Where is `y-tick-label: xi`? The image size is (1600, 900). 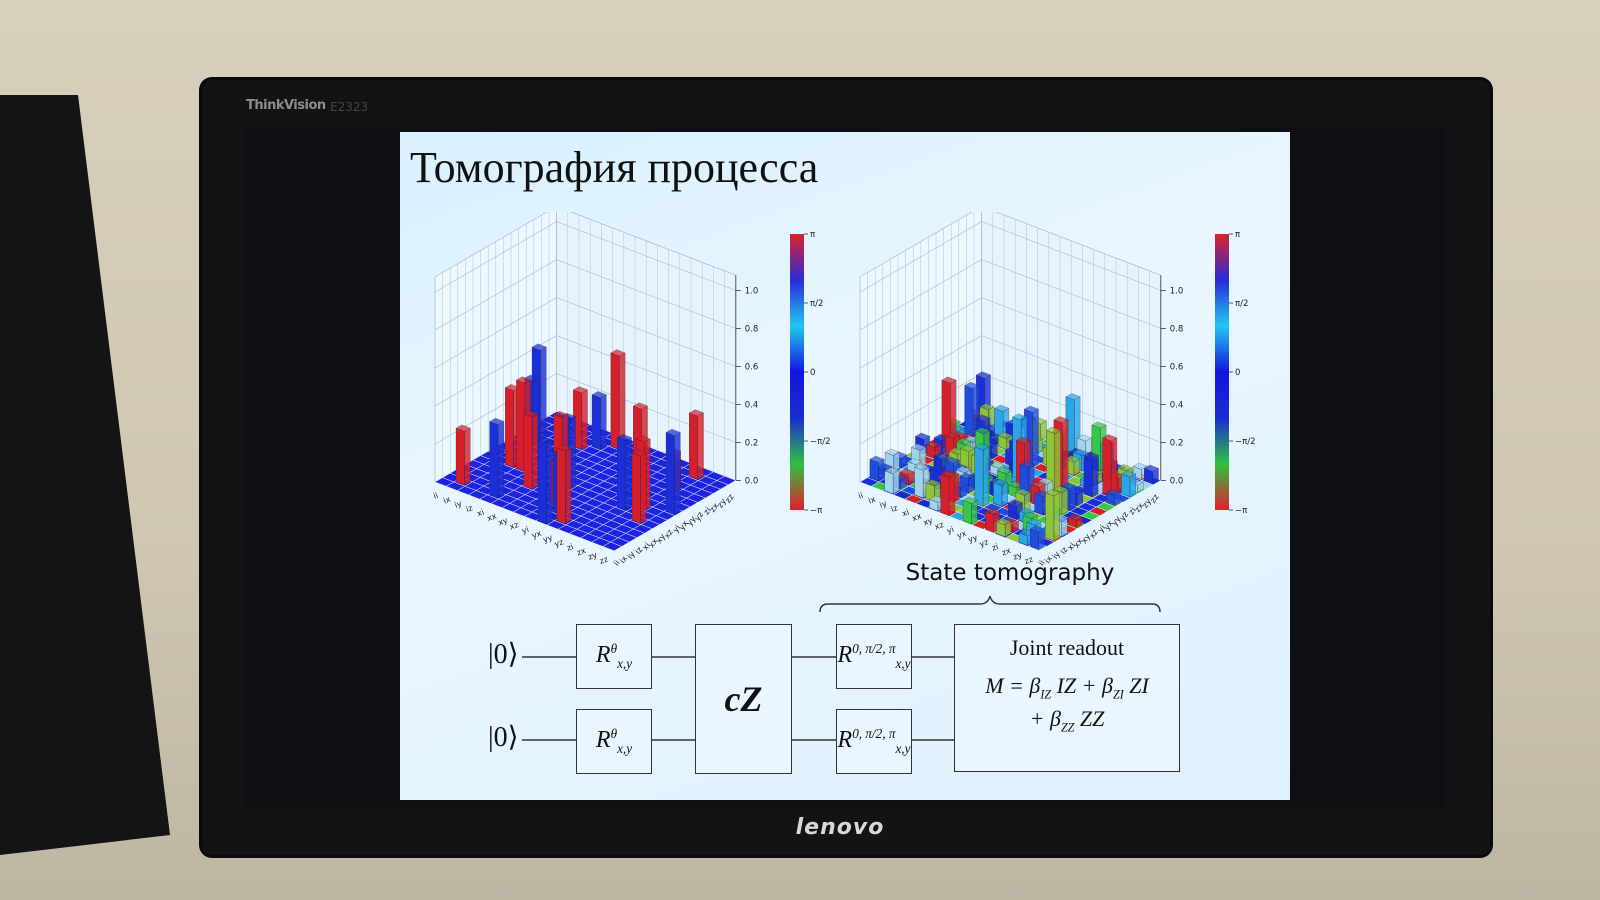
y-tick-label: xi is located at coordinates (1071, 546).